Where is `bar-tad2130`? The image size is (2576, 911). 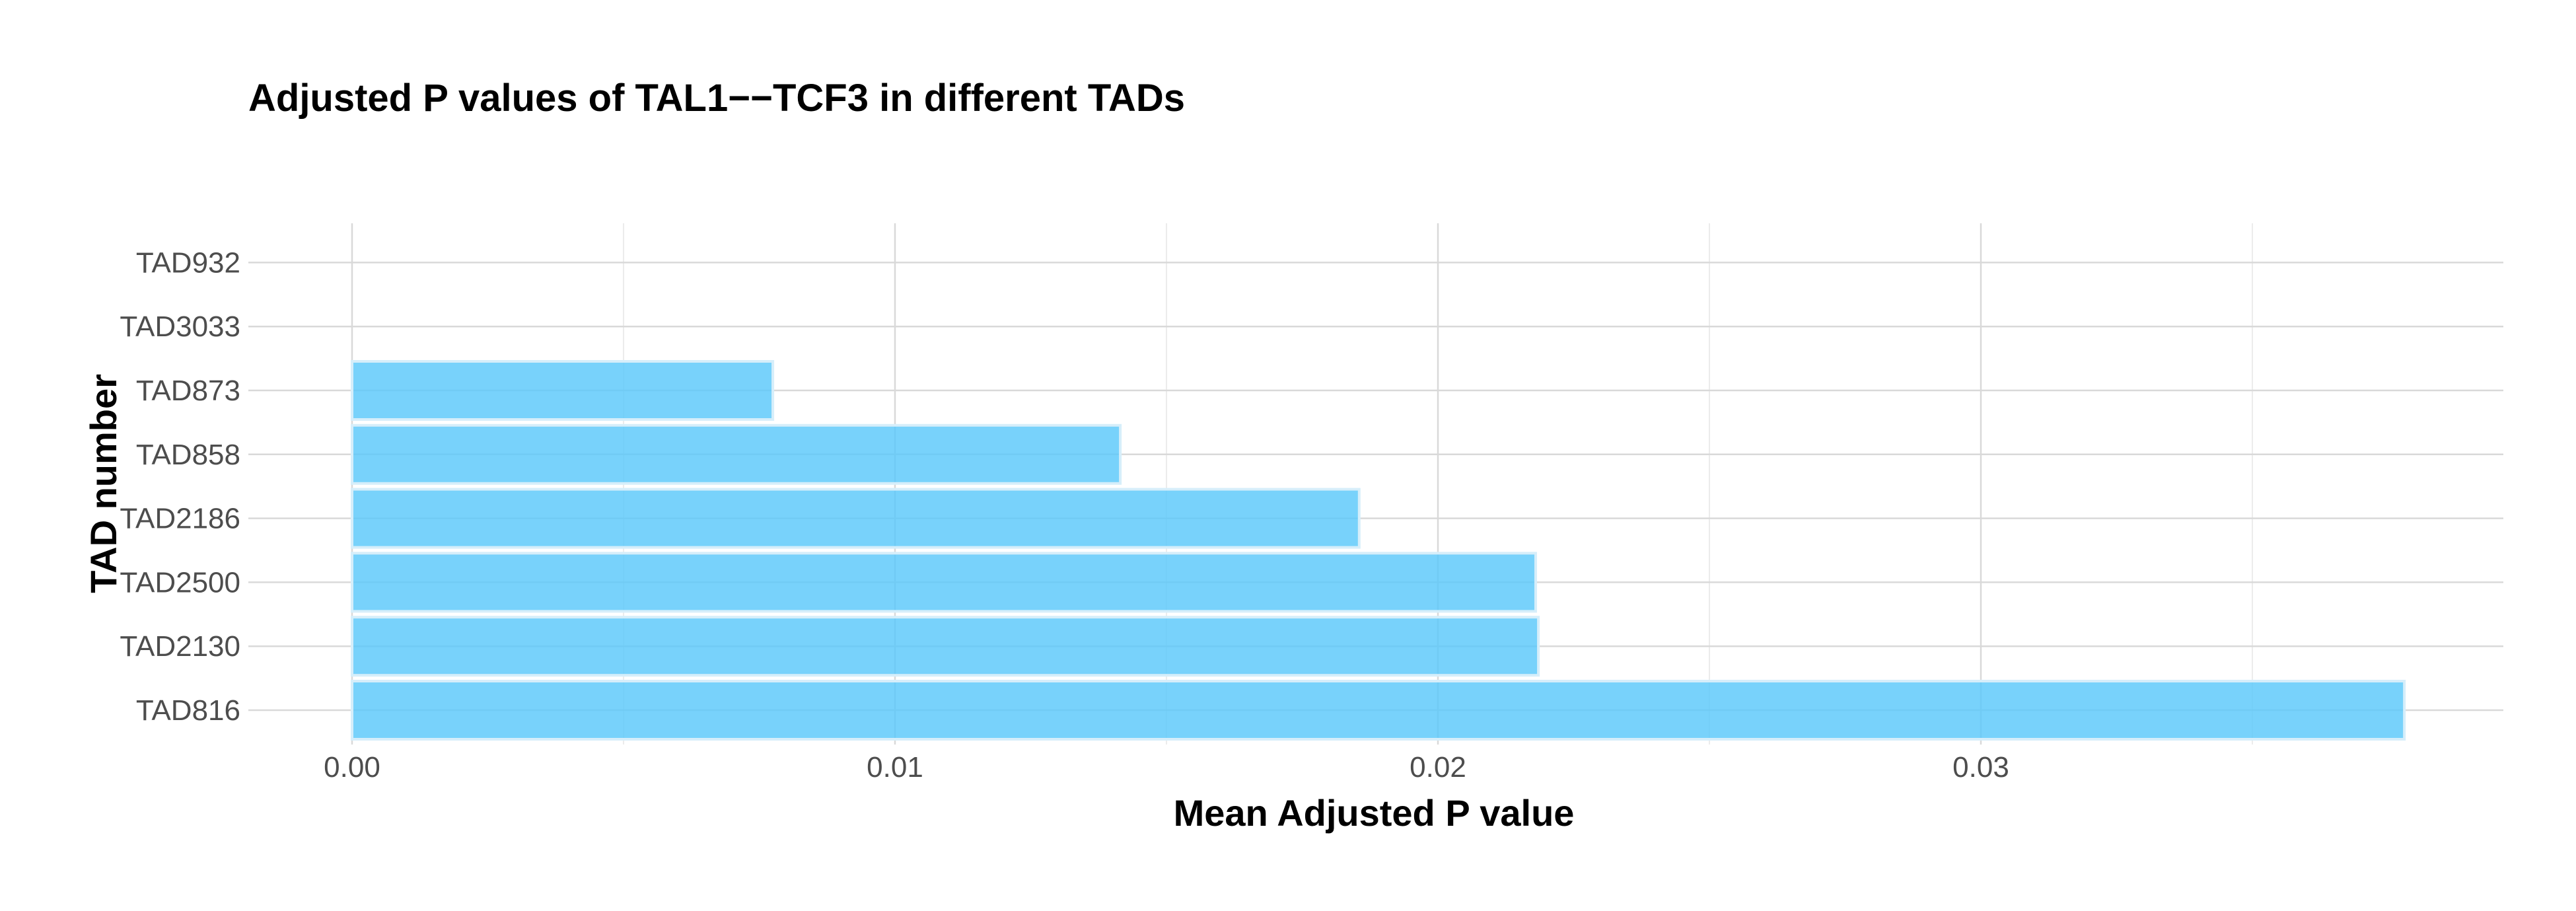
bar-tad2130 is located at coordinates (945, 646).